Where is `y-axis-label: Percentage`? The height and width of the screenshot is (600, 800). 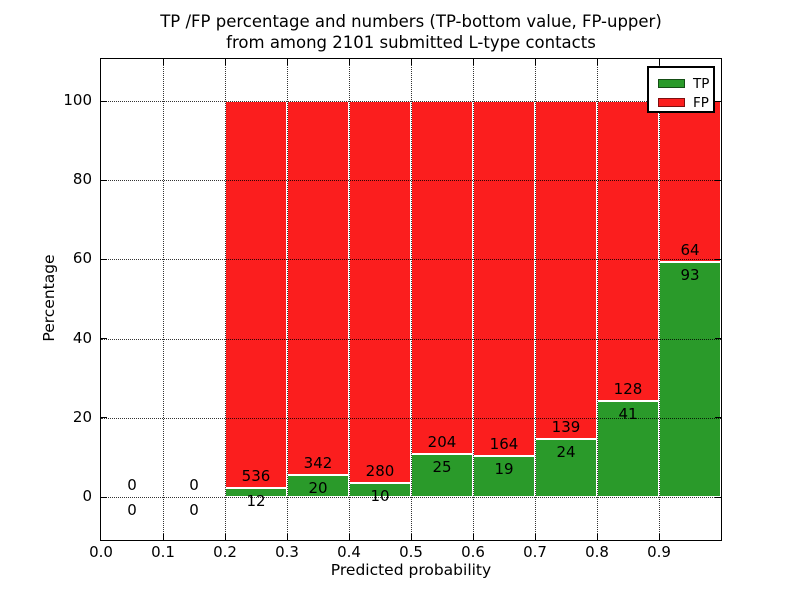
y-axis-label: Percentage is located at coordinates (49, 298).